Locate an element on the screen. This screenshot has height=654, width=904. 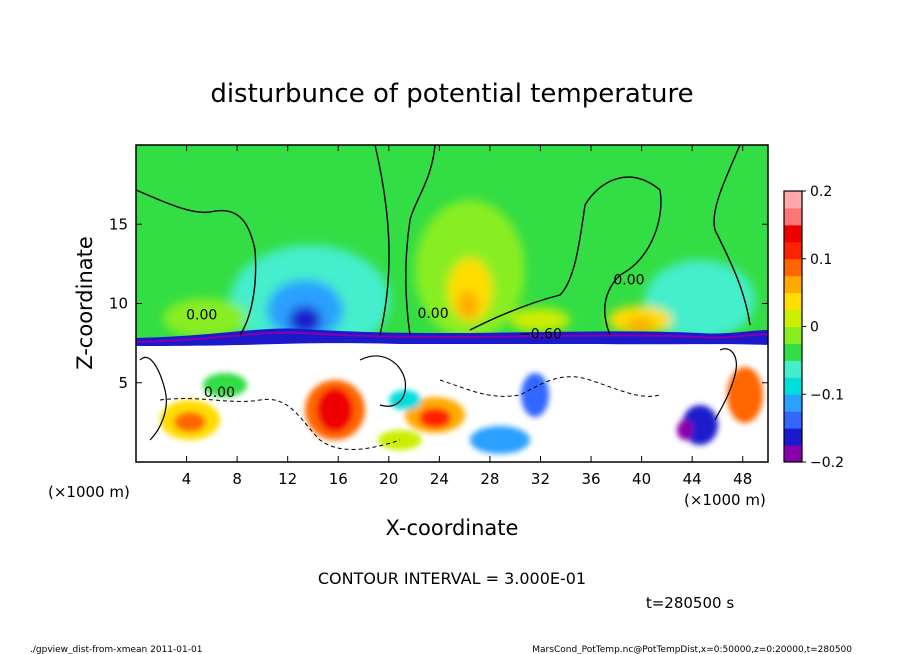
contour-labels: 0.00 0.00 0.00 0.00 −0.60 is located at coordinates (415, 336).